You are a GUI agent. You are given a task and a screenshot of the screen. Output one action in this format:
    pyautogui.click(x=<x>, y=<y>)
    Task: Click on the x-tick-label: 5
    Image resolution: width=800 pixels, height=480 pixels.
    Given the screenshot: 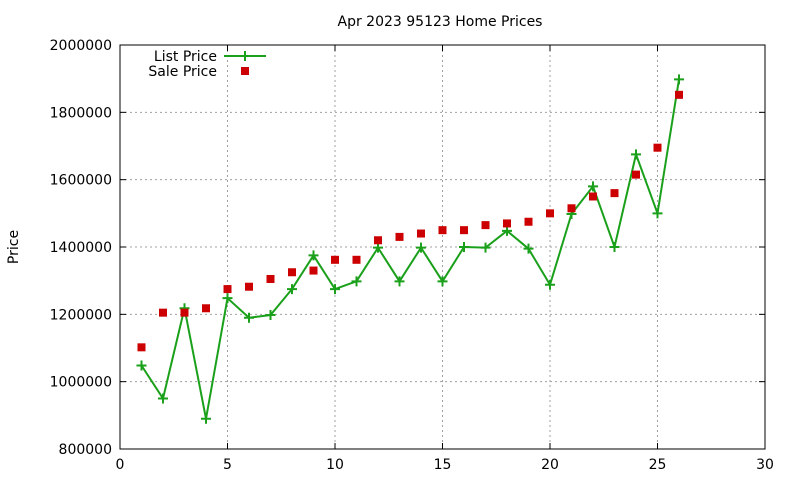 What is the action you would take?
    pyautogui.click(x=227, y=465)
    